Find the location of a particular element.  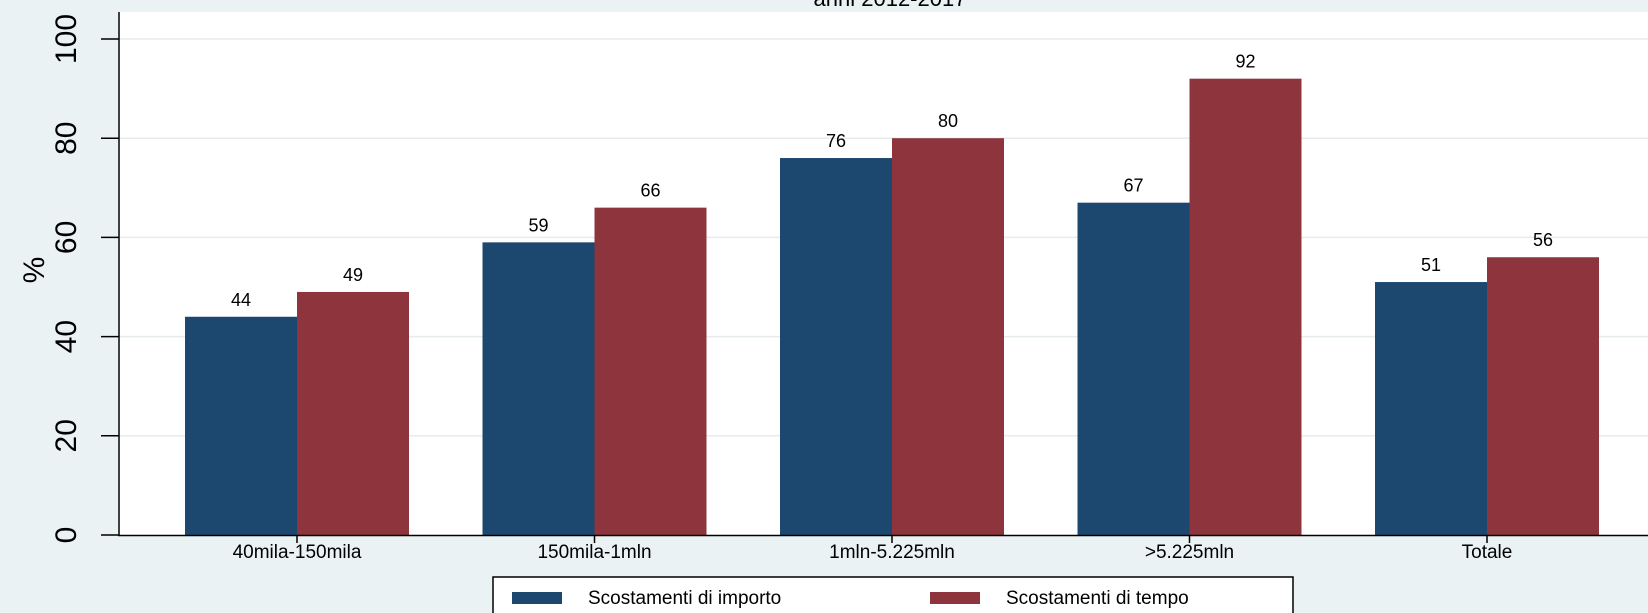

bar-value-label: 56 is located at coordinates (1543, 240).